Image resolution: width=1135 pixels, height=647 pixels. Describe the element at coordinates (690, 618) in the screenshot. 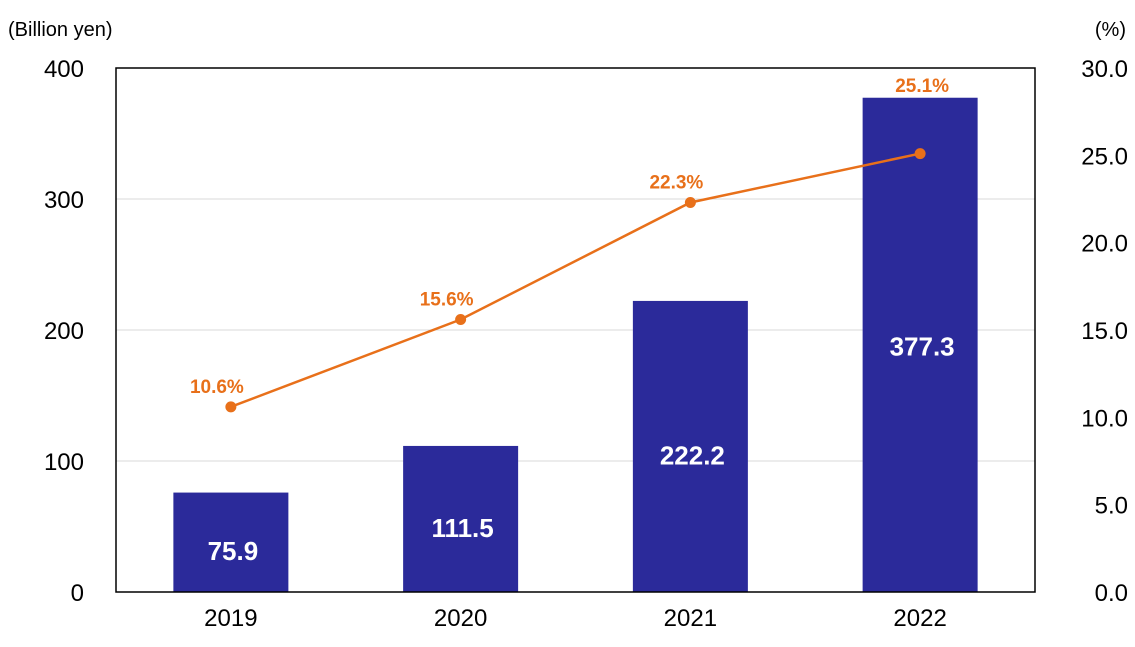

I see `x-tick-label: 2021` at that location.